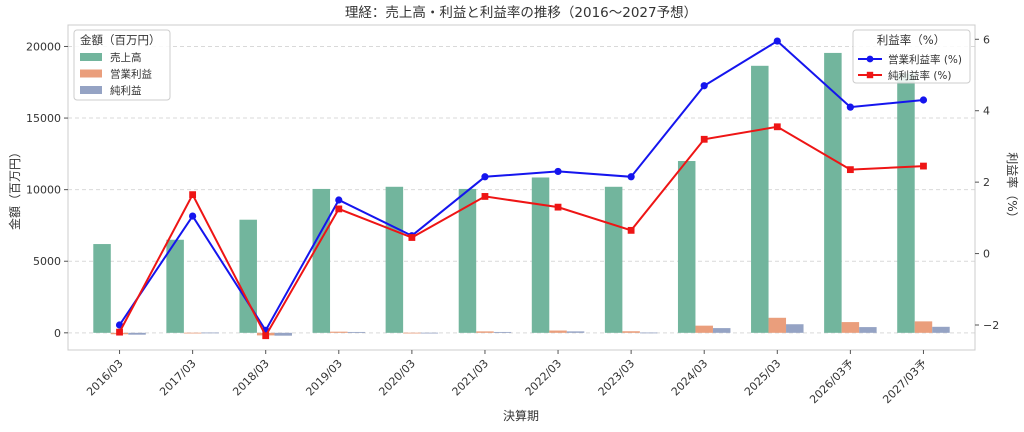 The width and height of the screenshot is (1024, 432). What do you see at coordinates (105, 378) in the screenshot?
I see `x-tick-label: 2016/03` at bounding box center [105, 378].